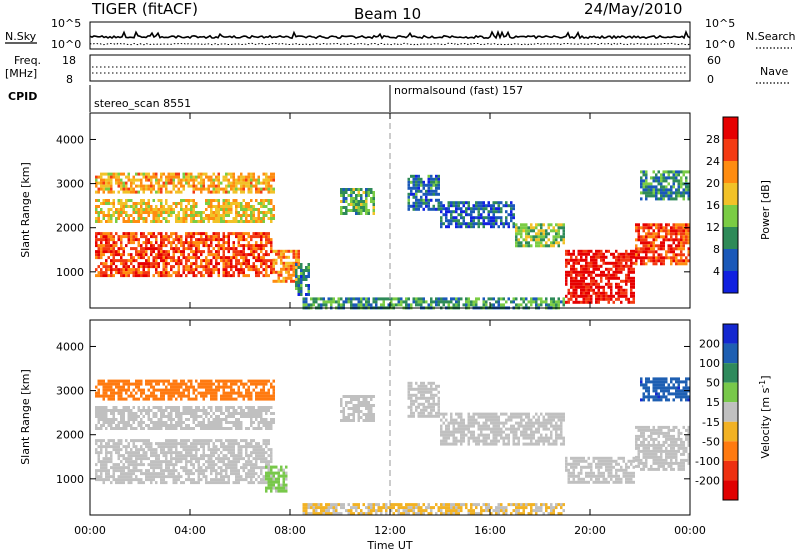  I want to click on power-colorbar-label: Power [dB], so click(765, 210).